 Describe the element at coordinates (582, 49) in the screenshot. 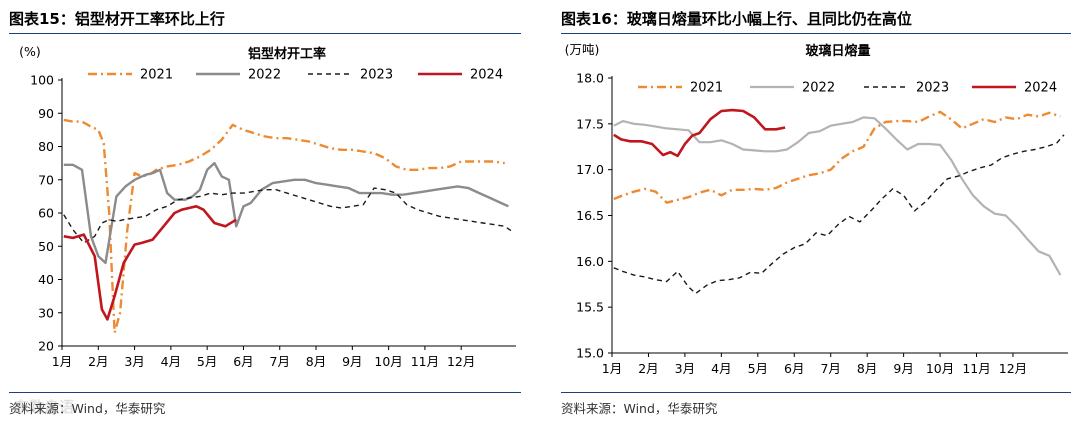

I see `y-axis-unit-label: (万吨)` at that location.